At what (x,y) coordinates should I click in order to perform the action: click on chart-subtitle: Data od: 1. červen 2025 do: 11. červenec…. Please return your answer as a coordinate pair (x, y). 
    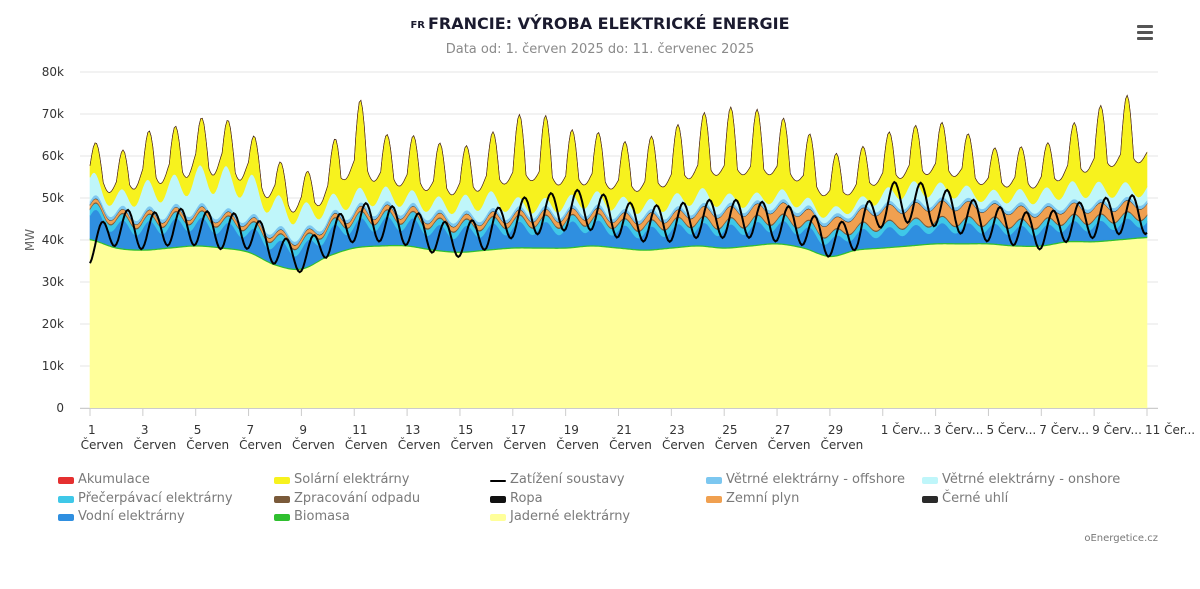
    Looking at the image, I should click on (600, 49).